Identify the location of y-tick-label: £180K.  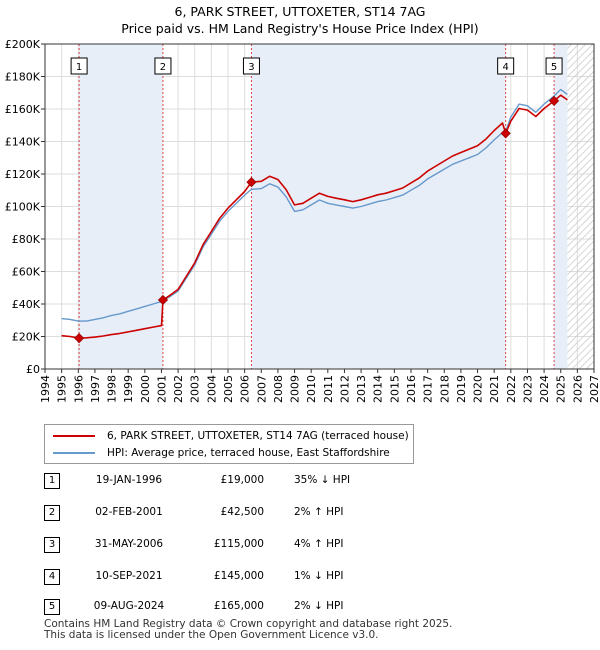
(23, 77).